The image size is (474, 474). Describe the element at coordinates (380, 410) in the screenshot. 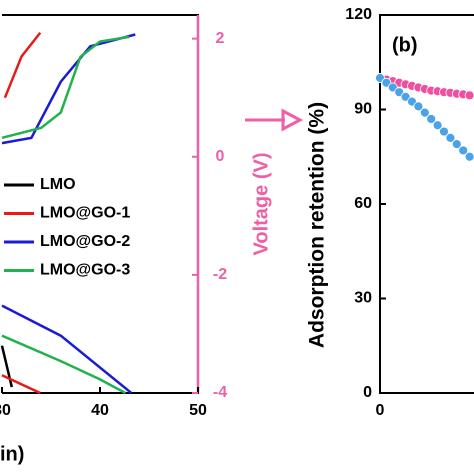

I see `x-tick-label: 0` at that location.